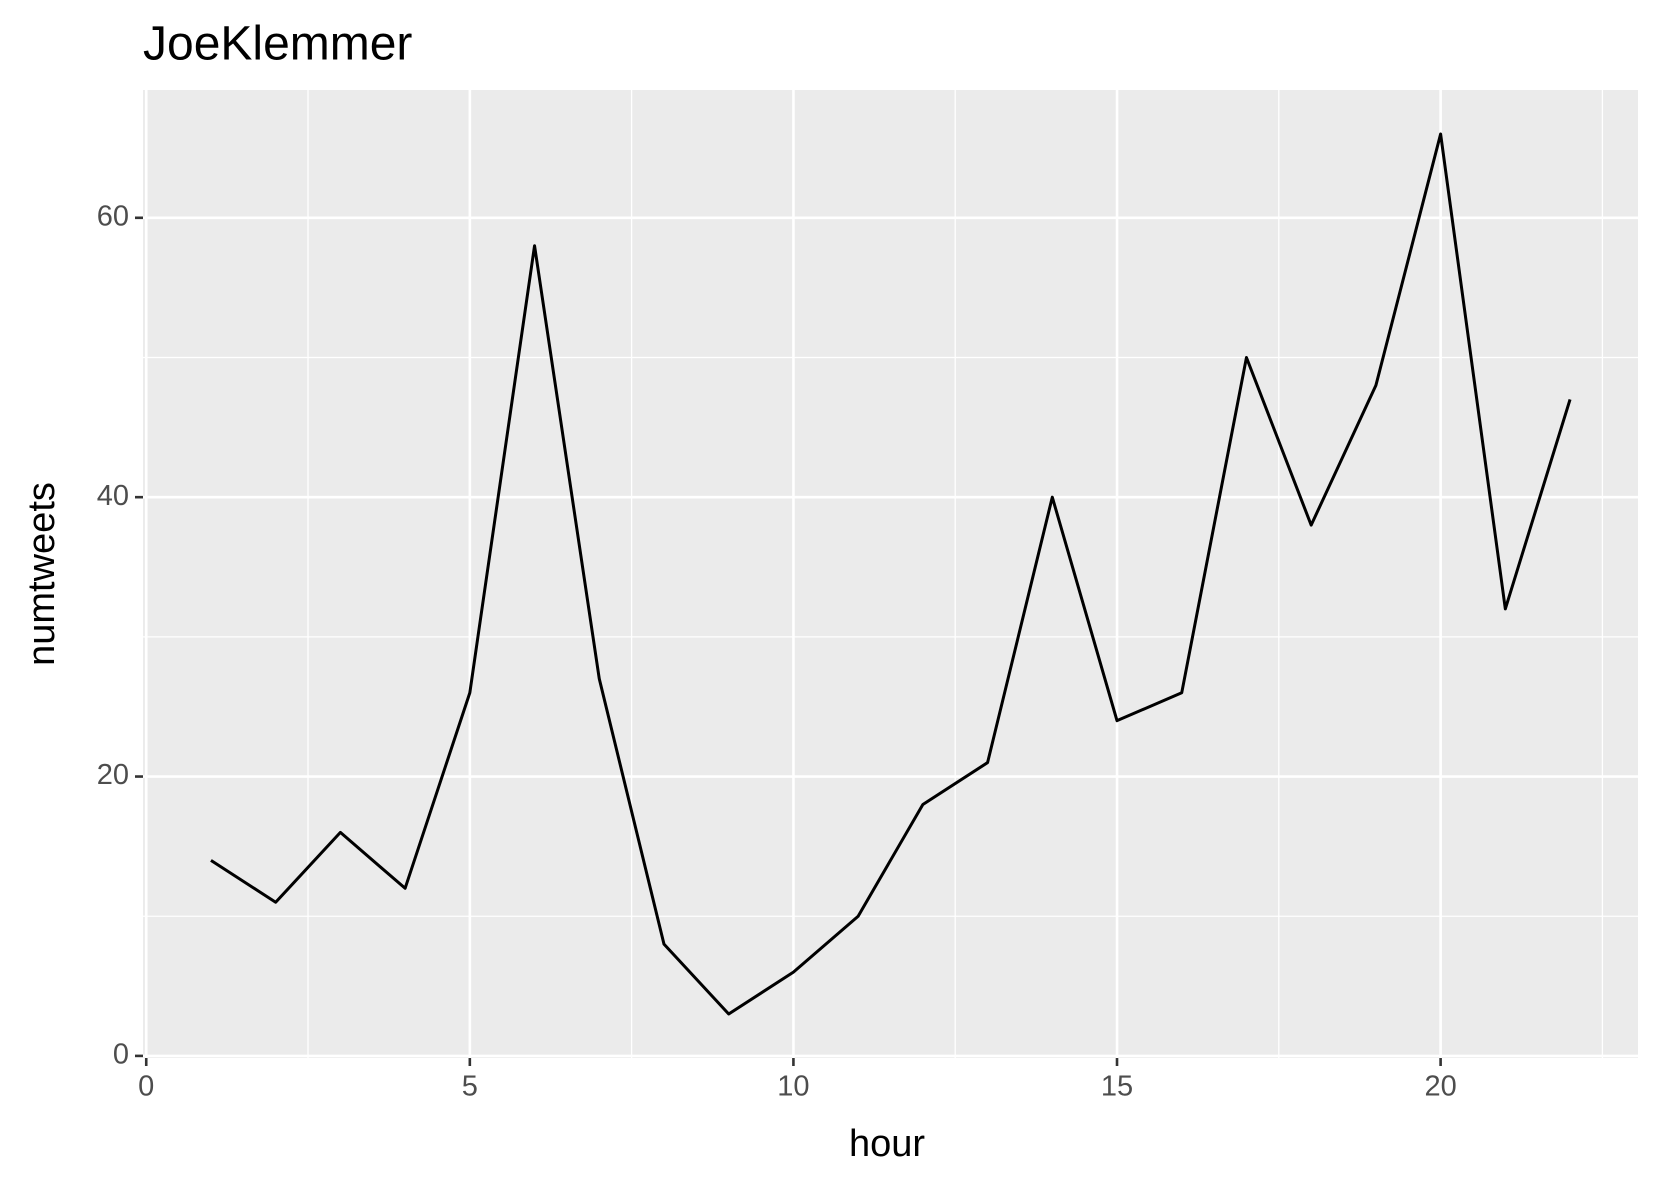 The height and width of the screenshot is (1181, 1653). I want to click on y-axis-title: numtweets, so click(42, 574).